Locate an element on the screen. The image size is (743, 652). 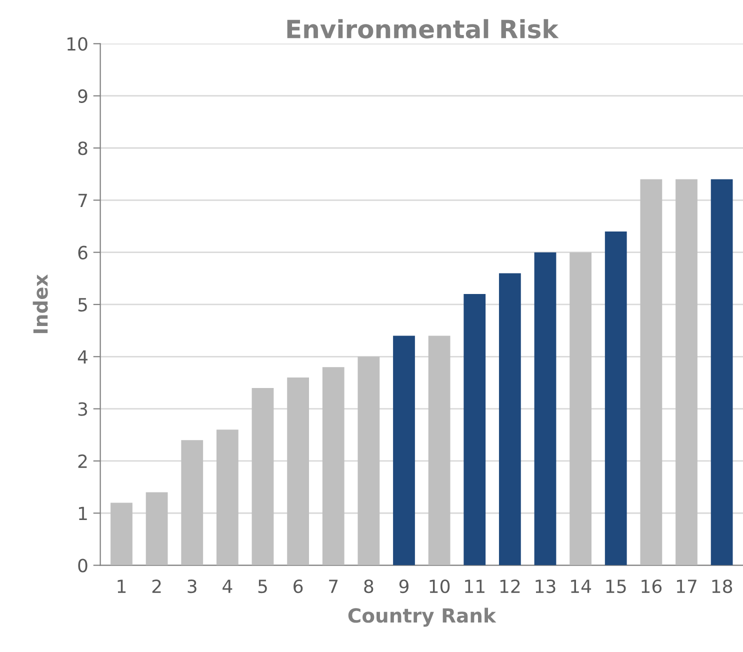
x-tick-label: 11 is located at coordinates (474, 586).